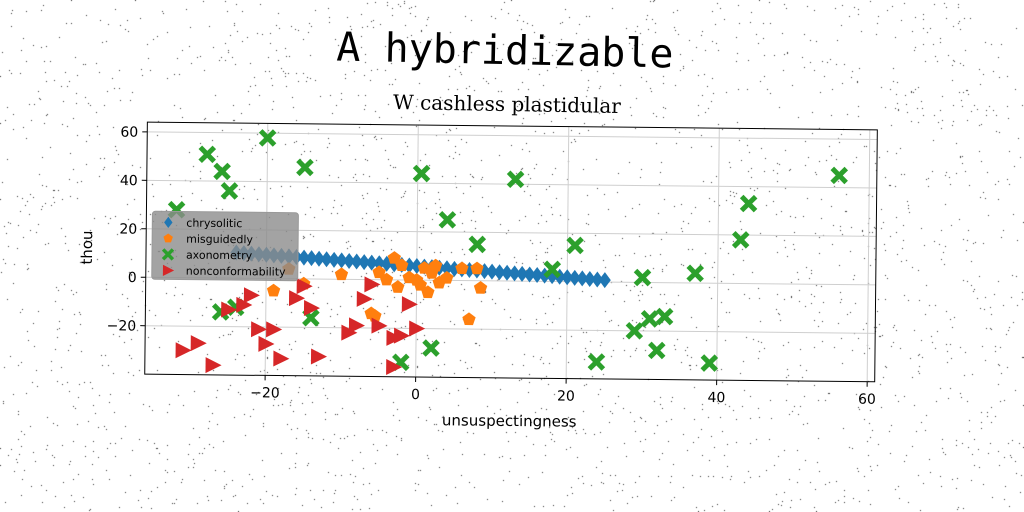 This screenshot has width=1024, height=512. What do you see at coordinates (219, 256) in the screenshot?
I see `legend-label: axonometry` at bounding box center [219, 256].